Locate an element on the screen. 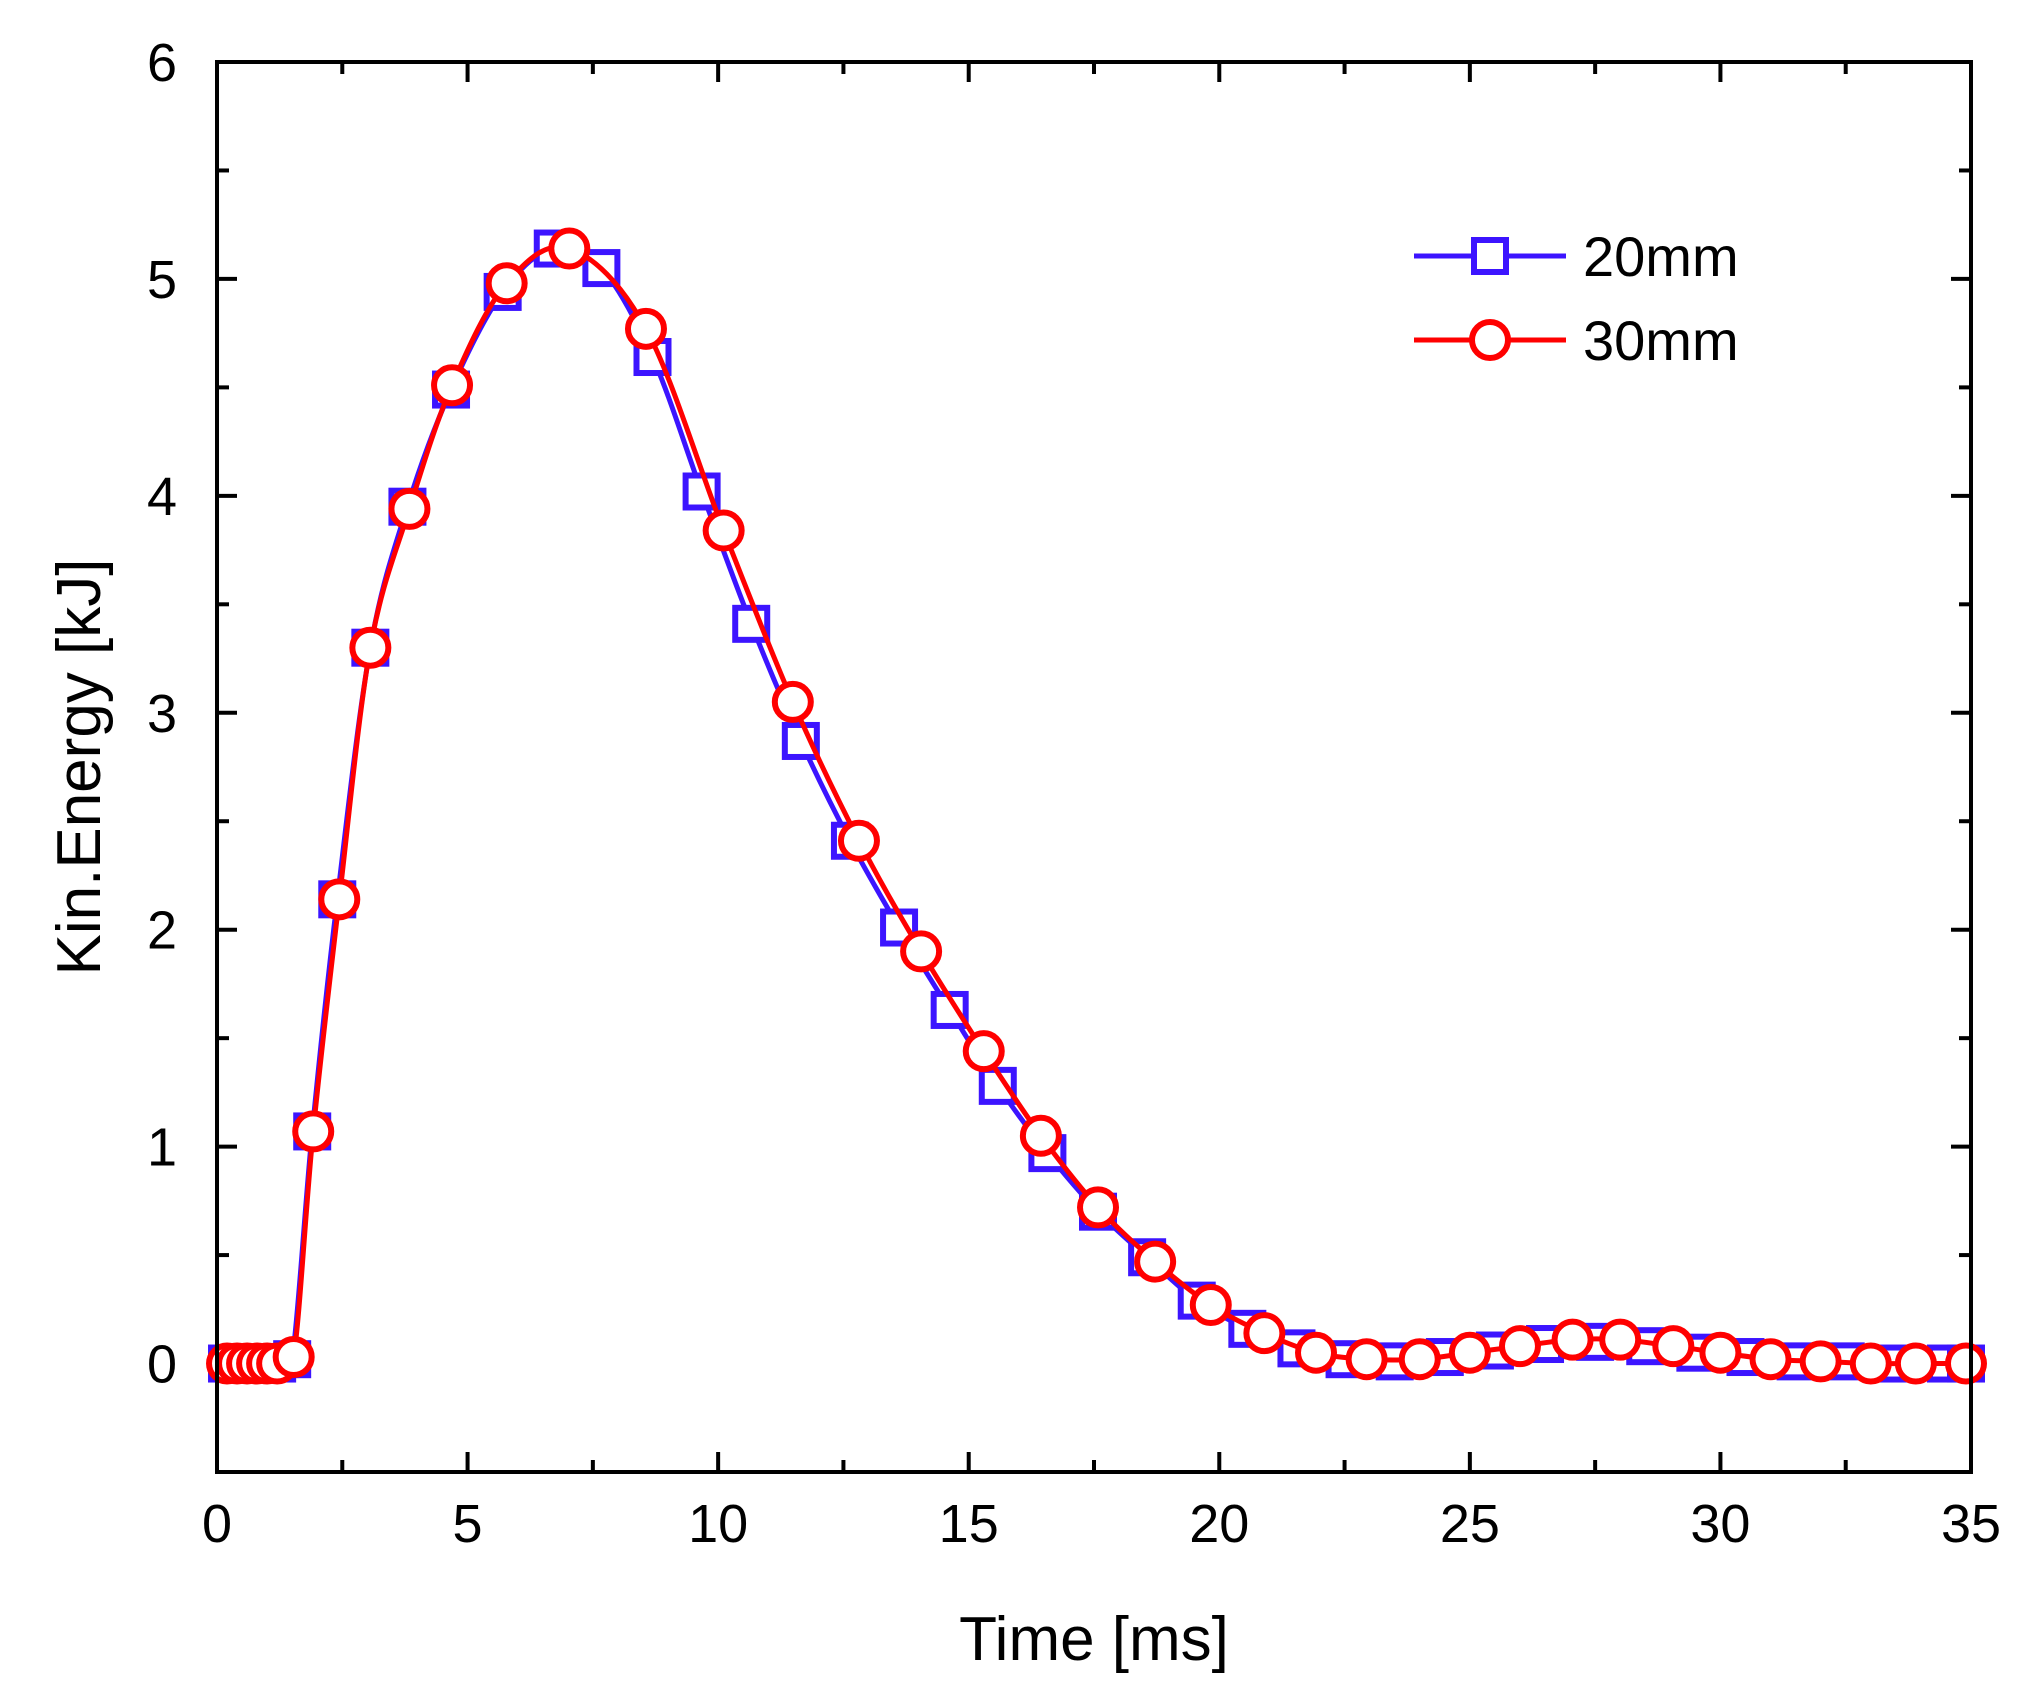  y-tick-label: 5 is located at coordinates (162, 280).